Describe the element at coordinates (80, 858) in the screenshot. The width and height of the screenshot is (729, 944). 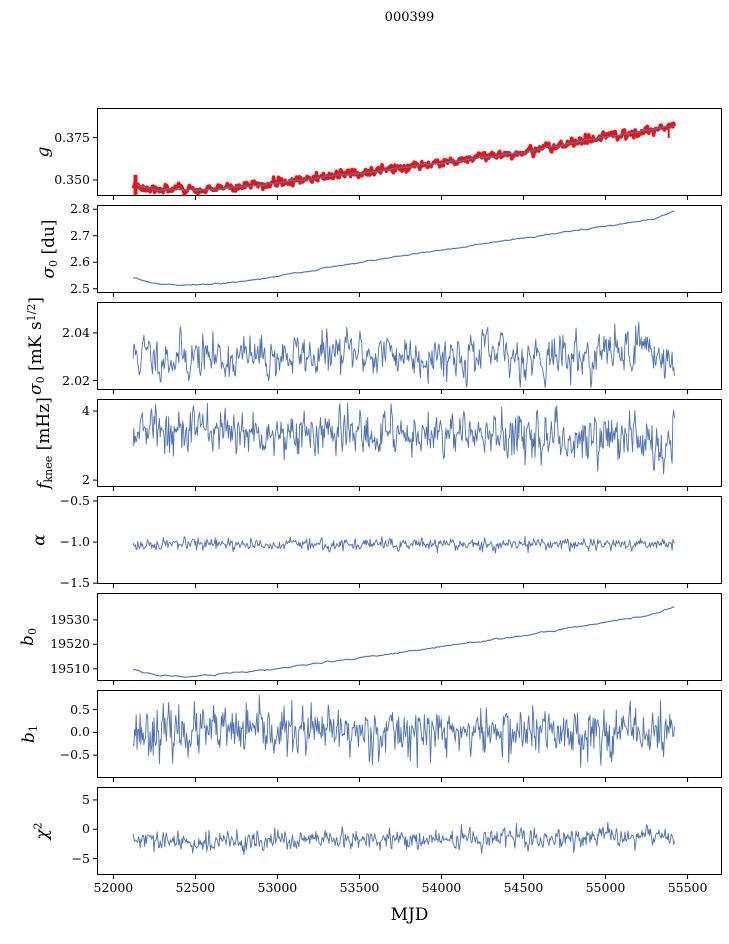
I see `y-tick-label: −5` at that location.